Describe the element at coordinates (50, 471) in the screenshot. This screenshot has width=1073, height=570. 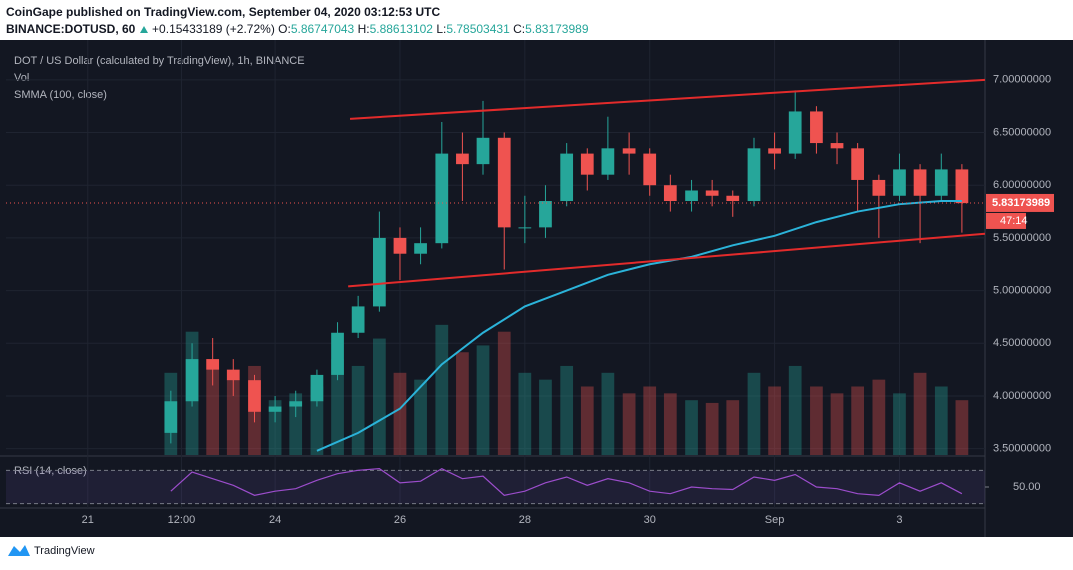
I see `rsi-legend: RSI (14, close)` at that location.